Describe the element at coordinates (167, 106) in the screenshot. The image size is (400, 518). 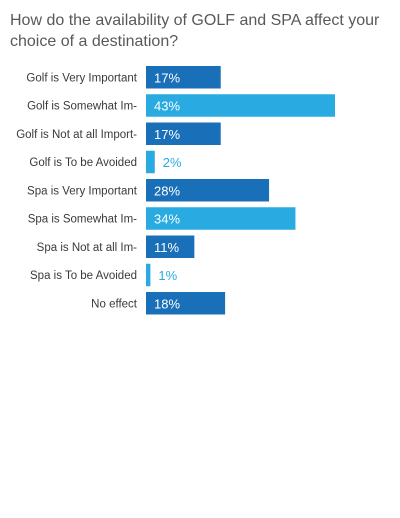
I see `value-label: 43%` at that location.